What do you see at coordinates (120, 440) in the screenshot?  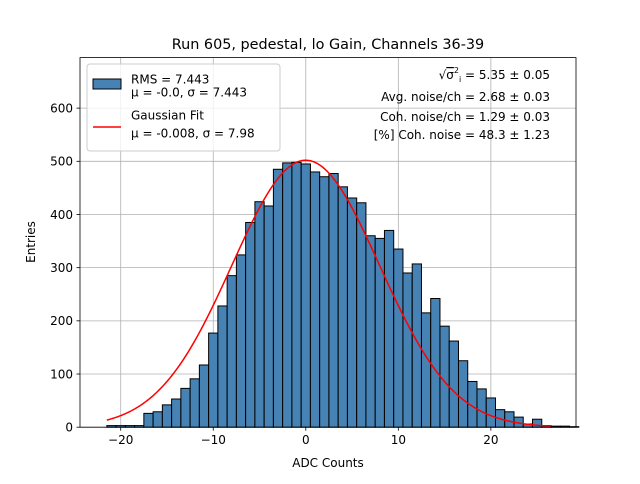 I see `x-tick-label: −20` at bounding box center [120, 440].